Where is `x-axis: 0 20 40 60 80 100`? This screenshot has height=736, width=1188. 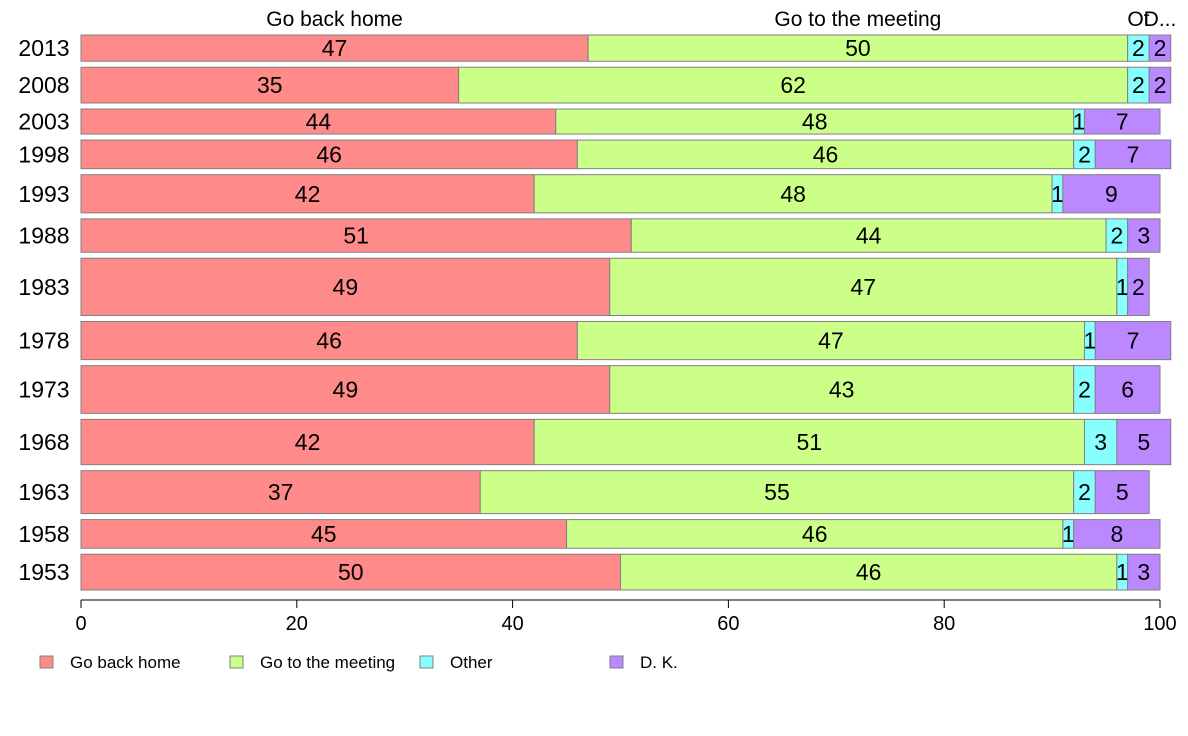
x-axis: 0 20 40 60 80 100 is located at coordinates (626, 617).